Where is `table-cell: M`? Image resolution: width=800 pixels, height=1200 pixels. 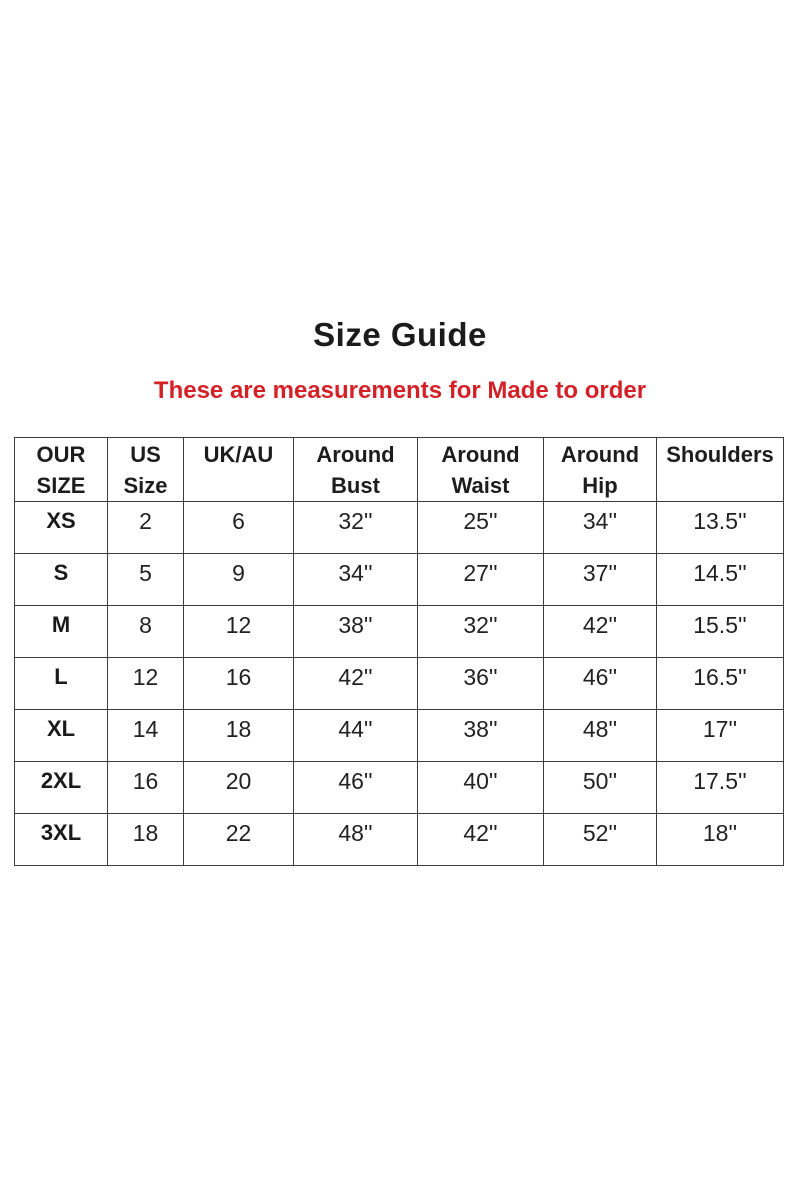 table-cell: M is located at coordinates (61, 631).